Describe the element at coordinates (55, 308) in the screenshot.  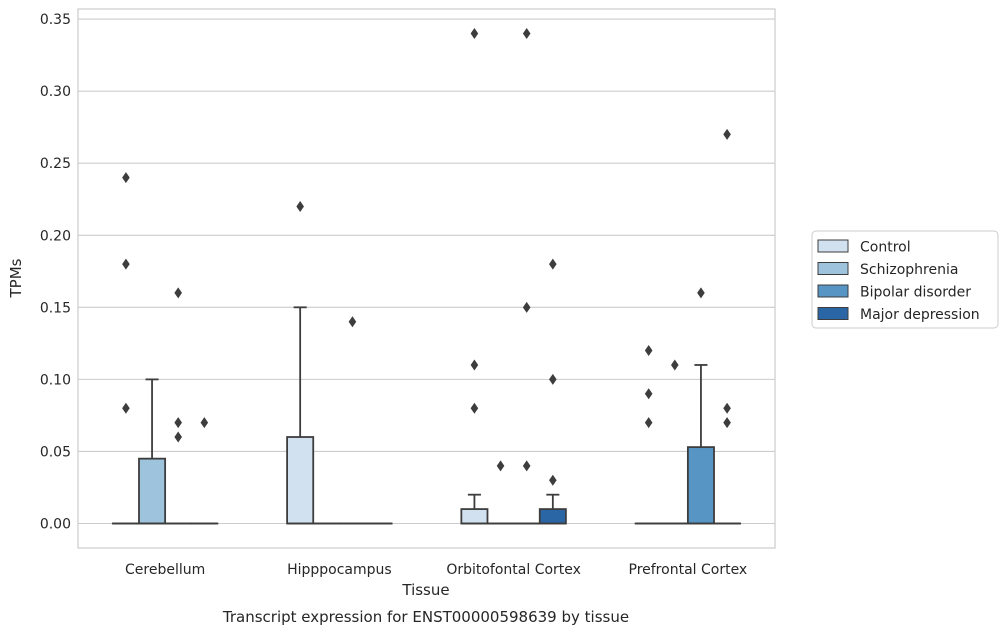
I see `y-tick-label: 0.15` at that location.